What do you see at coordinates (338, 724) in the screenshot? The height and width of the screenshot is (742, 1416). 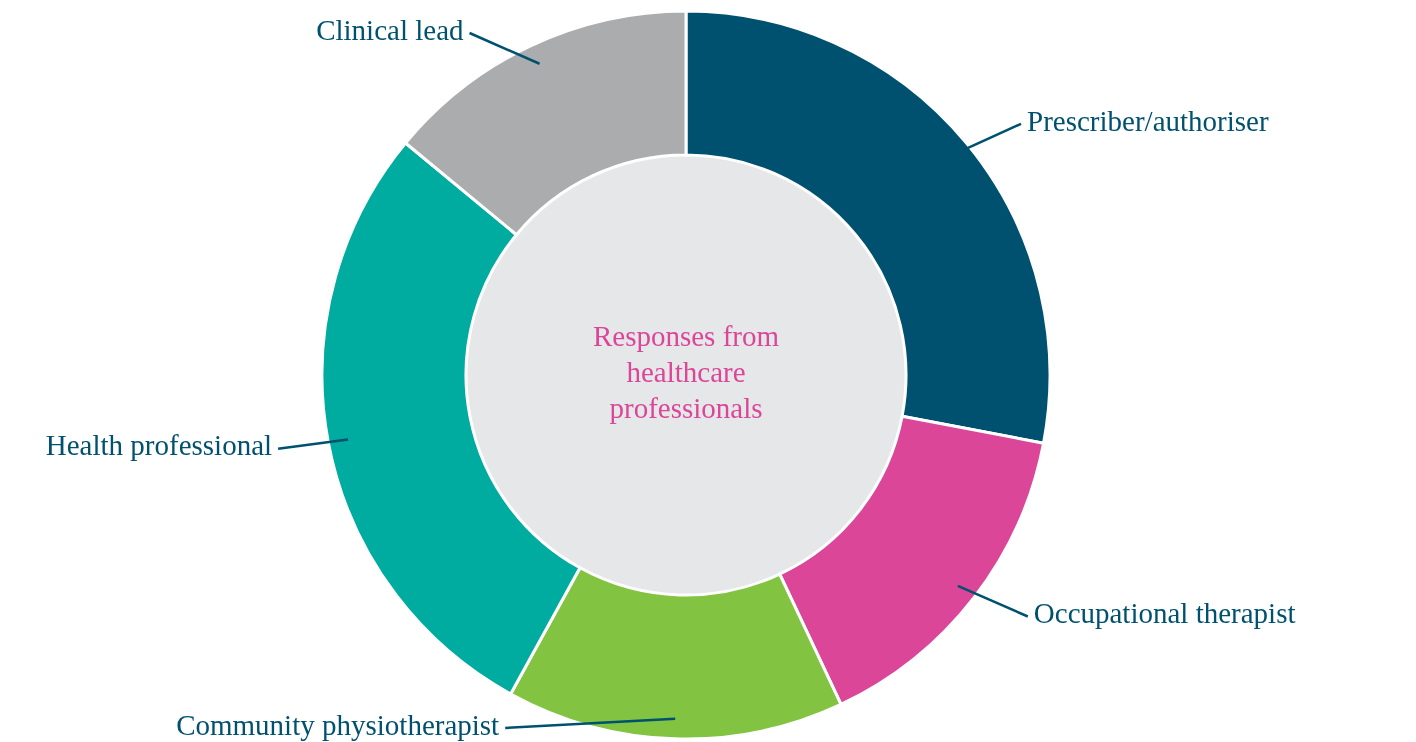 I see `slice-label: Community physiotherapist` at bounding box center [338, 724].